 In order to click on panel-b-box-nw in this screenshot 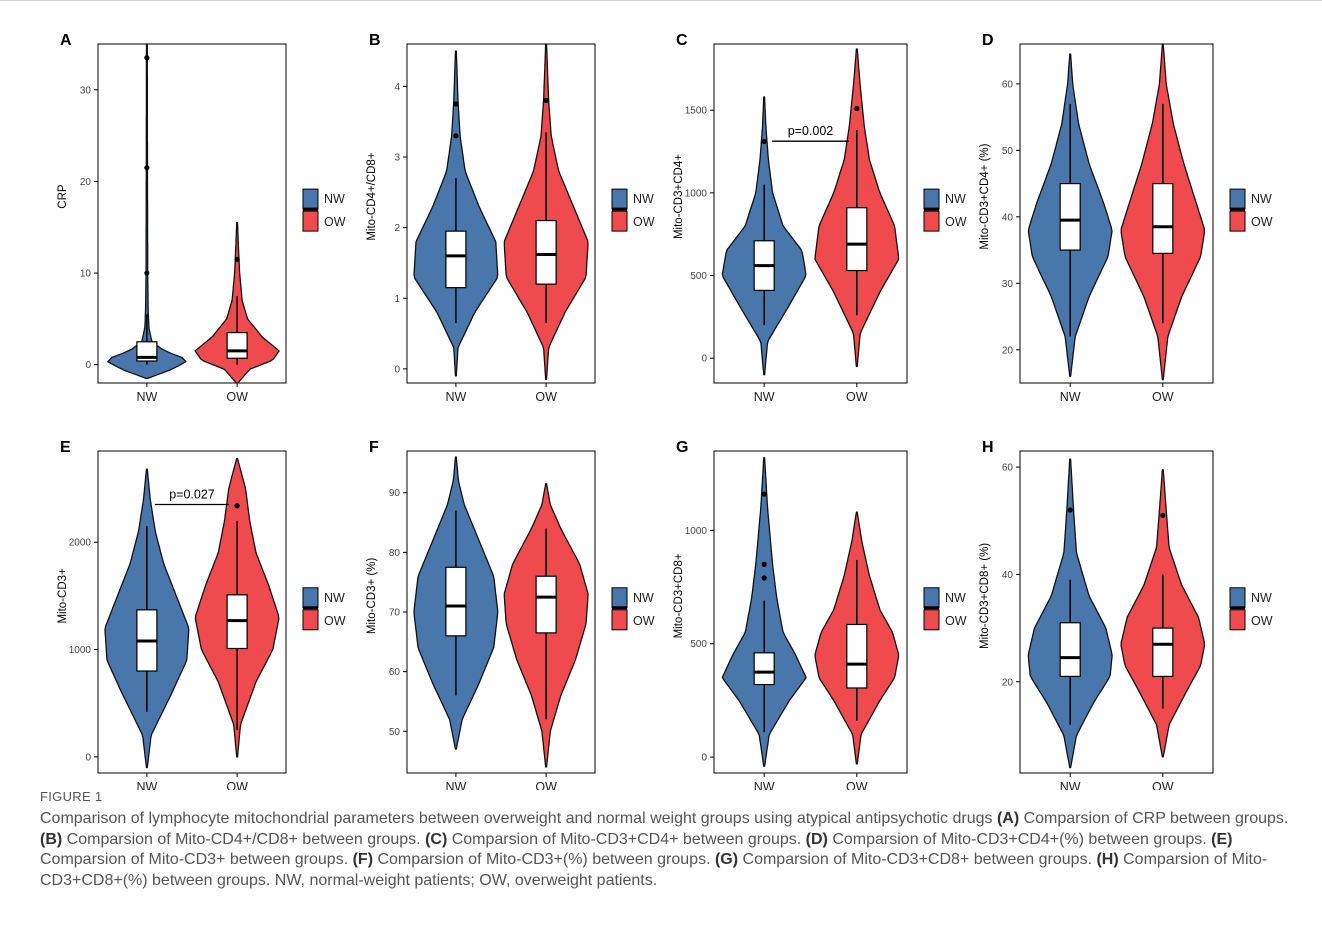, I will do `click(456, 259)`.